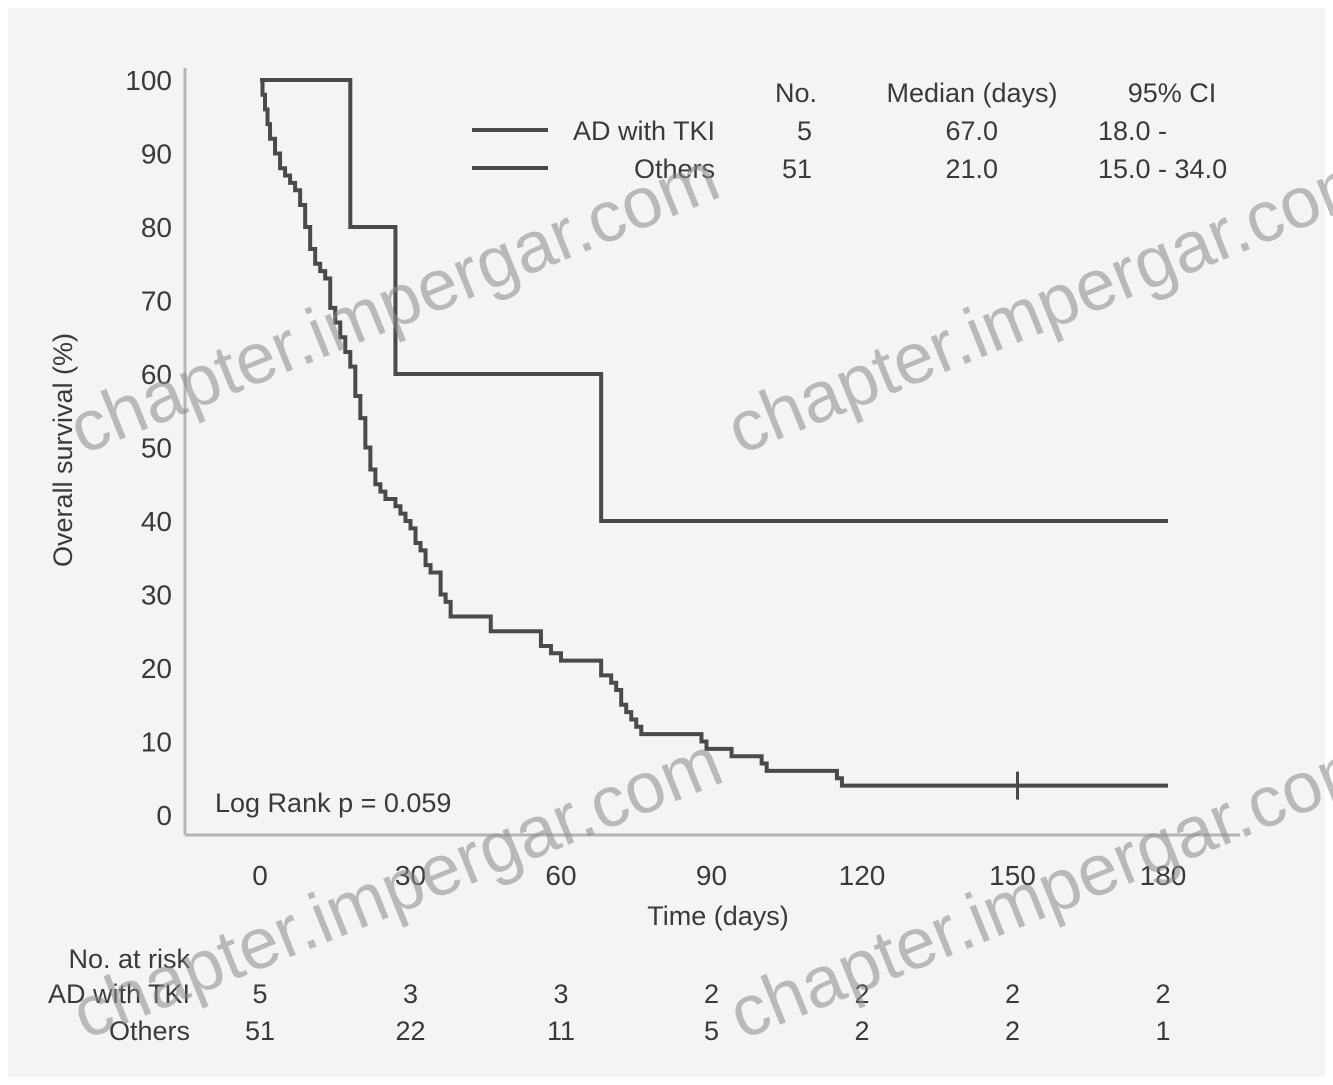 This screenshot has height=1085, width=1333. I want to click on at-risk-values: 5 3 3 2 2 2 251 22 11 5 2 2 1, so click(708, 1012).